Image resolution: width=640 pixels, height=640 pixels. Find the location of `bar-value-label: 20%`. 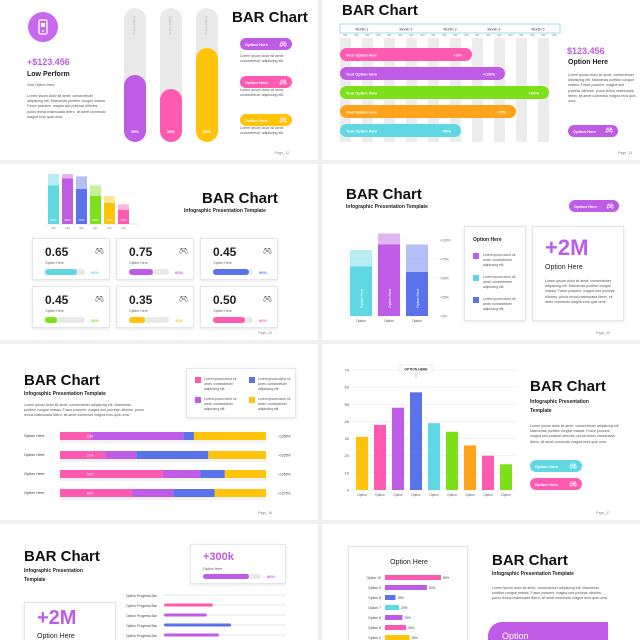

bar-value-label: 20% is located at coordinates (404, 608).